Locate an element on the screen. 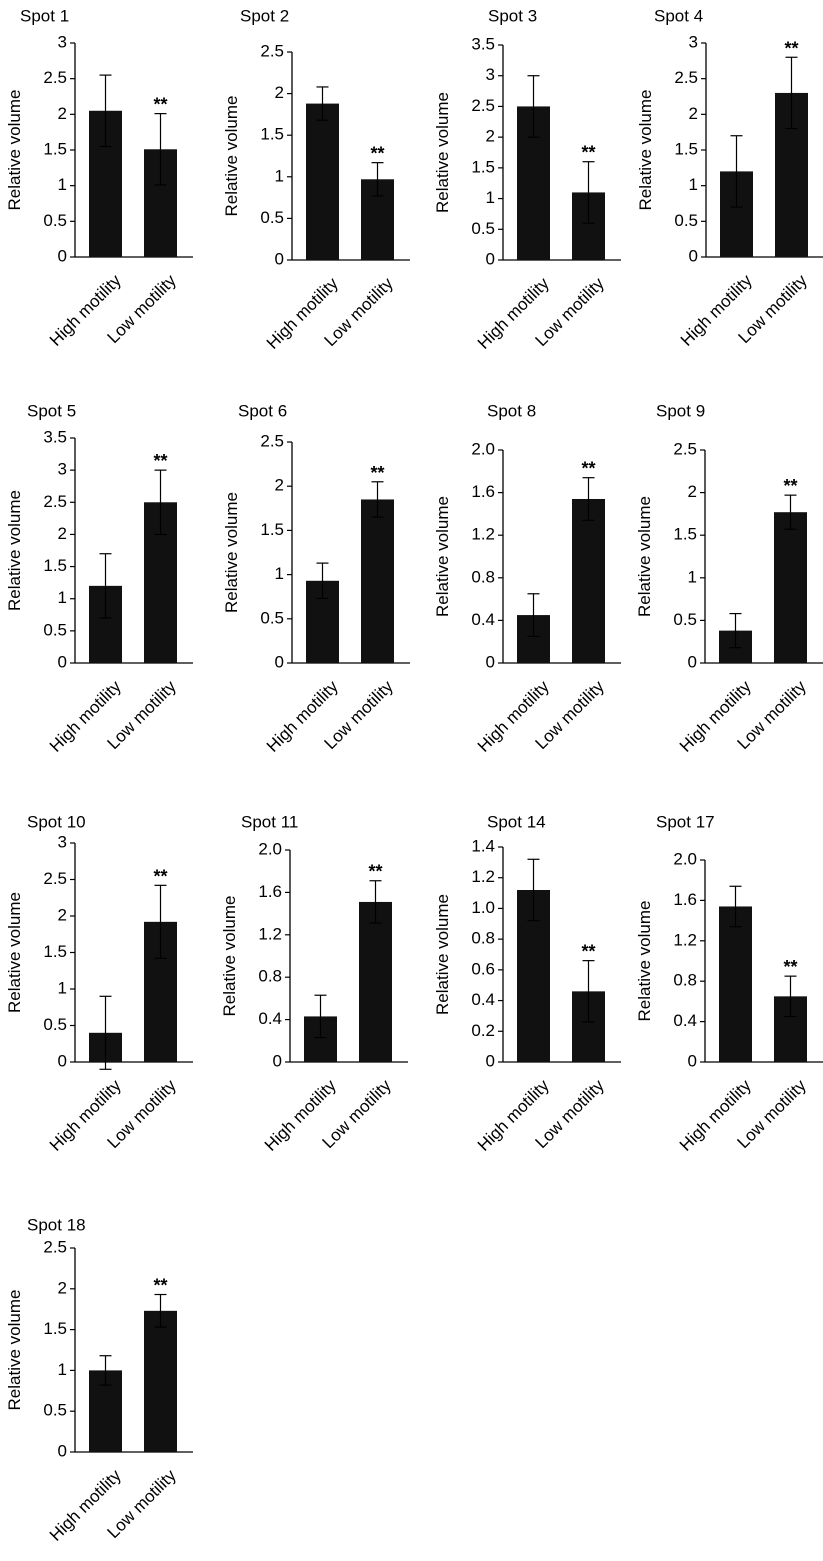 Image resolution: width=823 pixels, height=1561 pixels. chart-title: Spot 6 is located at coordinates (262, 410).